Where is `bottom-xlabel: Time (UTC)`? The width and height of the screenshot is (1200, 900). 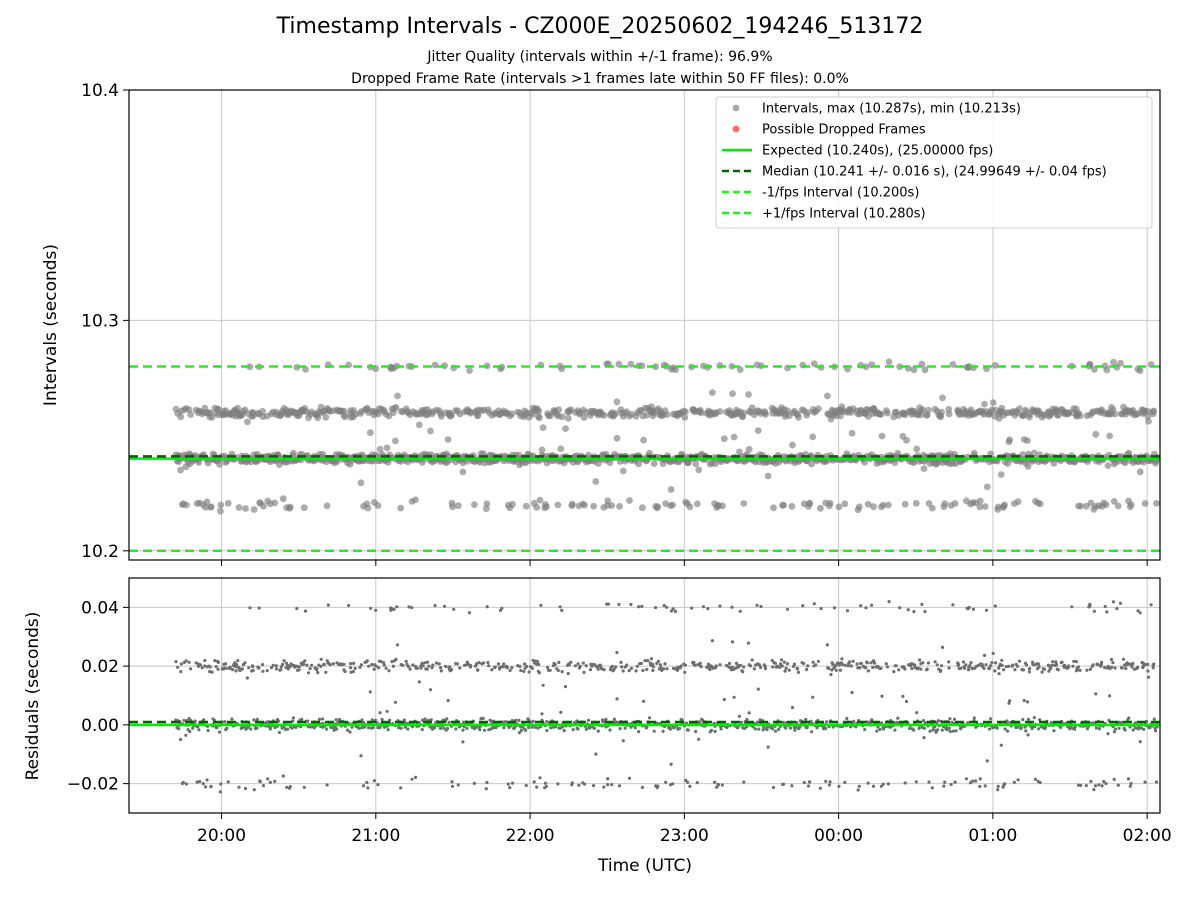 bottom-xlabel: Time (UTC) is located at coordinates (644, 866).